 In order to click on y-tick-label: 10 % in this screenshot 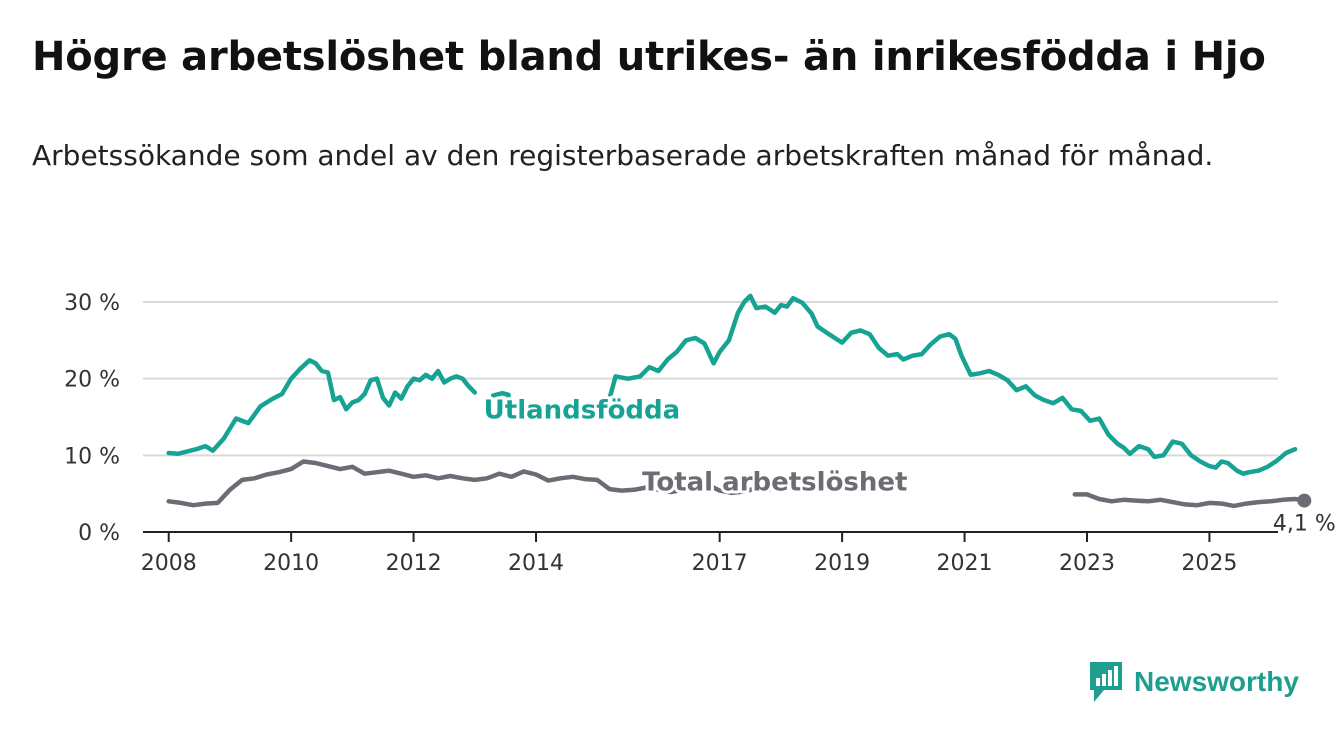, I will do `click(92, 456)`.